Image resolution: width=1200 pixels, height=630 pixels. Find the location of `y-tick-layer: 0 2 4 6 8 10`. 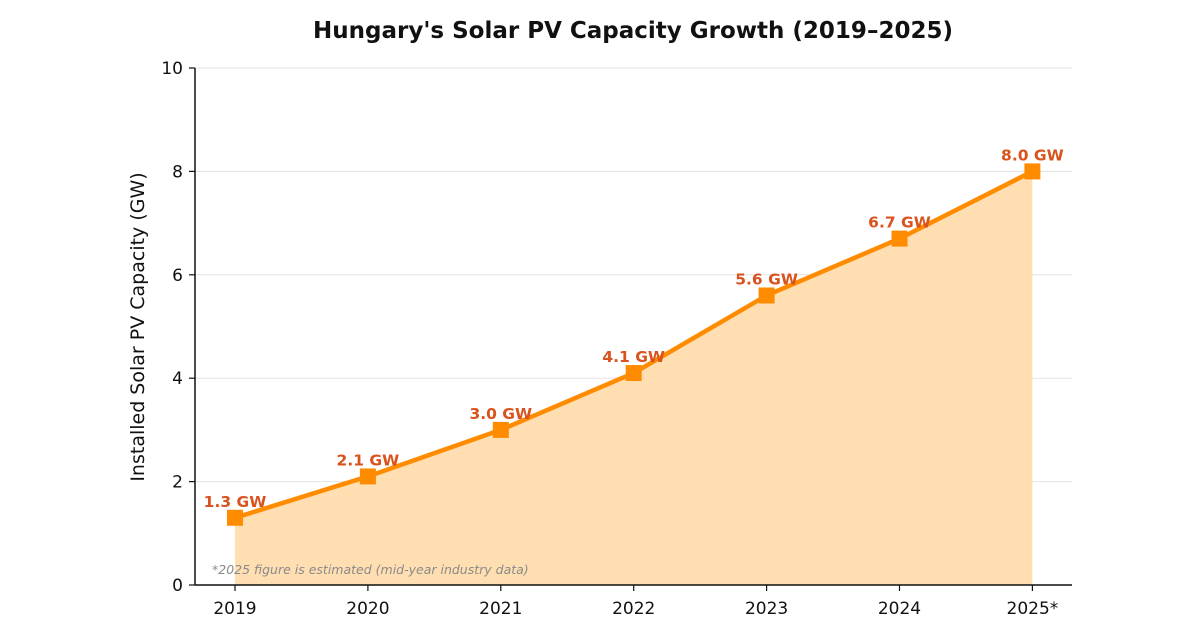

y-tick-layer: 0 2 4 6 8 10 is located at coordinates (178, 327).